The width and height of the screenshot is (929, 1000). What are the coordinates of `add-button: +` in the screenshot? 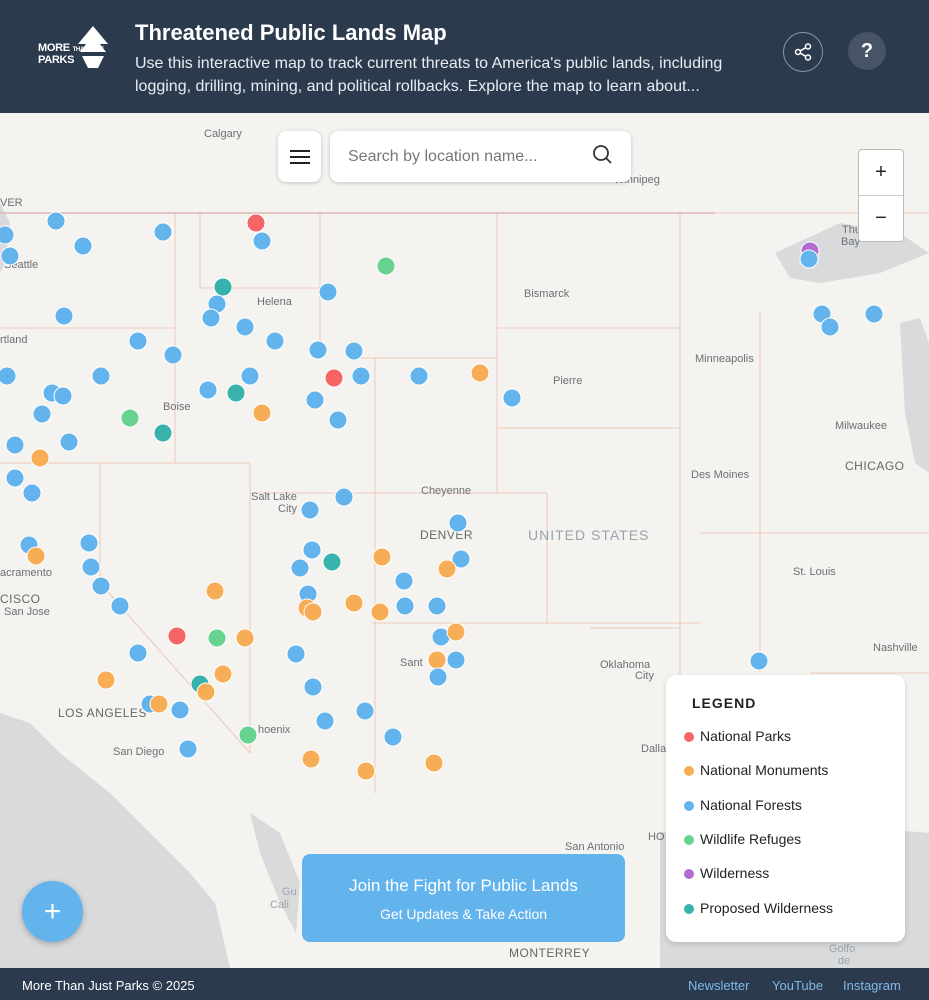 It's located at (52, 911).